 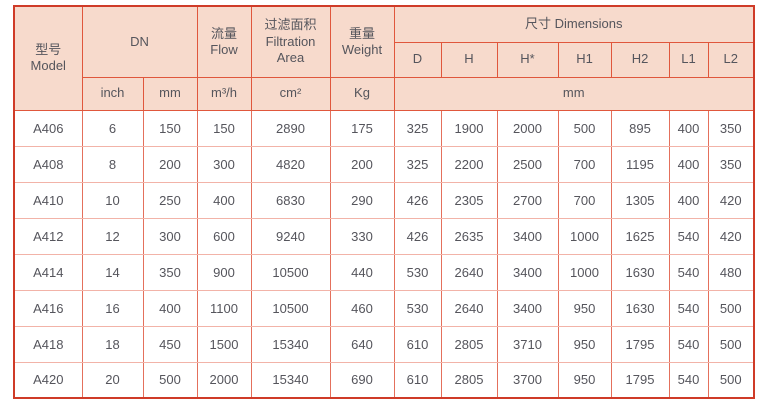 I want to click on value-cell: 700, so click(x=584, y=164).